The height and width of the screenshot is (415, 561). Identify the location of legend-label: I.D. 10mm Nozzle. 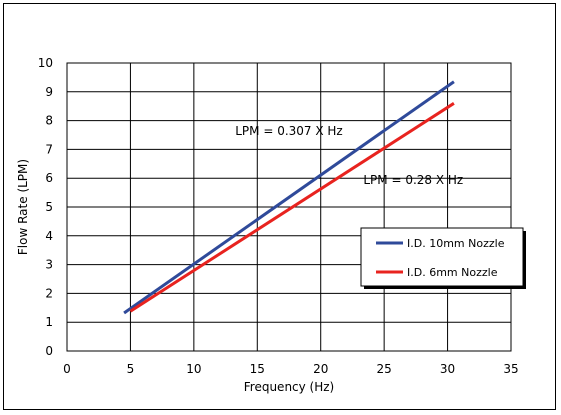
(456, 243).